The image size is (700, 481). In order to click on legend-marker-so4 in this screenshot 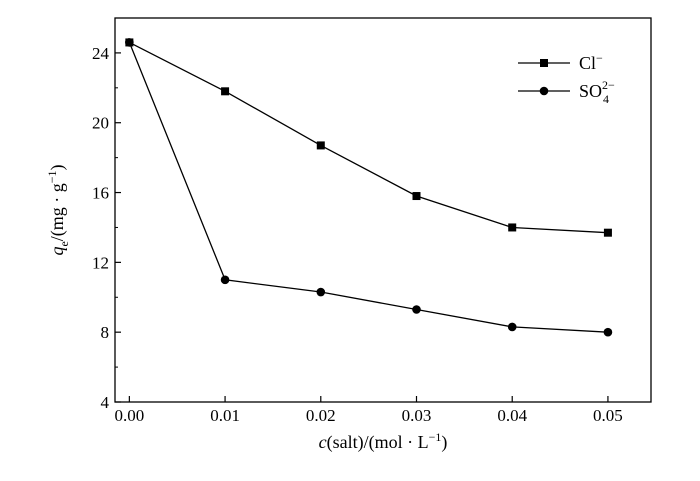, I will do `click(544, 91)`.